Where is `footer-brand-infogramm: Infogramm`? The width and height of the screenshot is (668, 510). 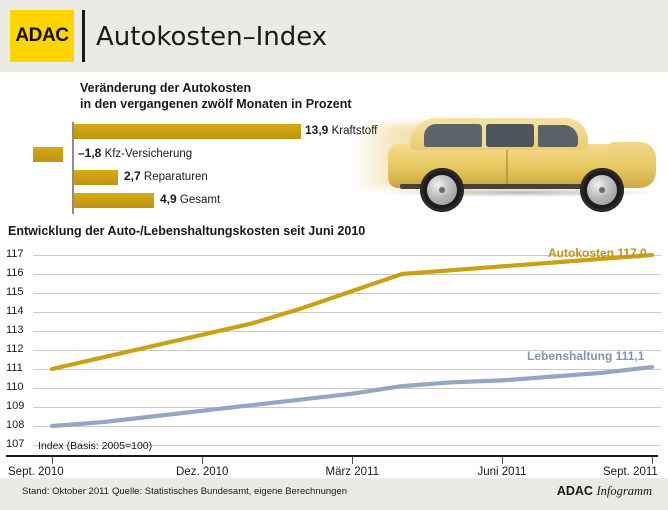
footer-brand-infogramm: Infogramm is located at coordinates (624, 491).